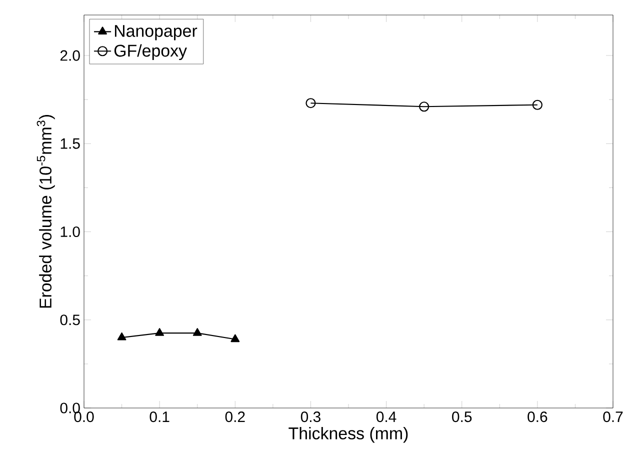  Describe the element at coordinates (70, 143) in the screenshot. I see `y-tick-label: 1.5` at that location.